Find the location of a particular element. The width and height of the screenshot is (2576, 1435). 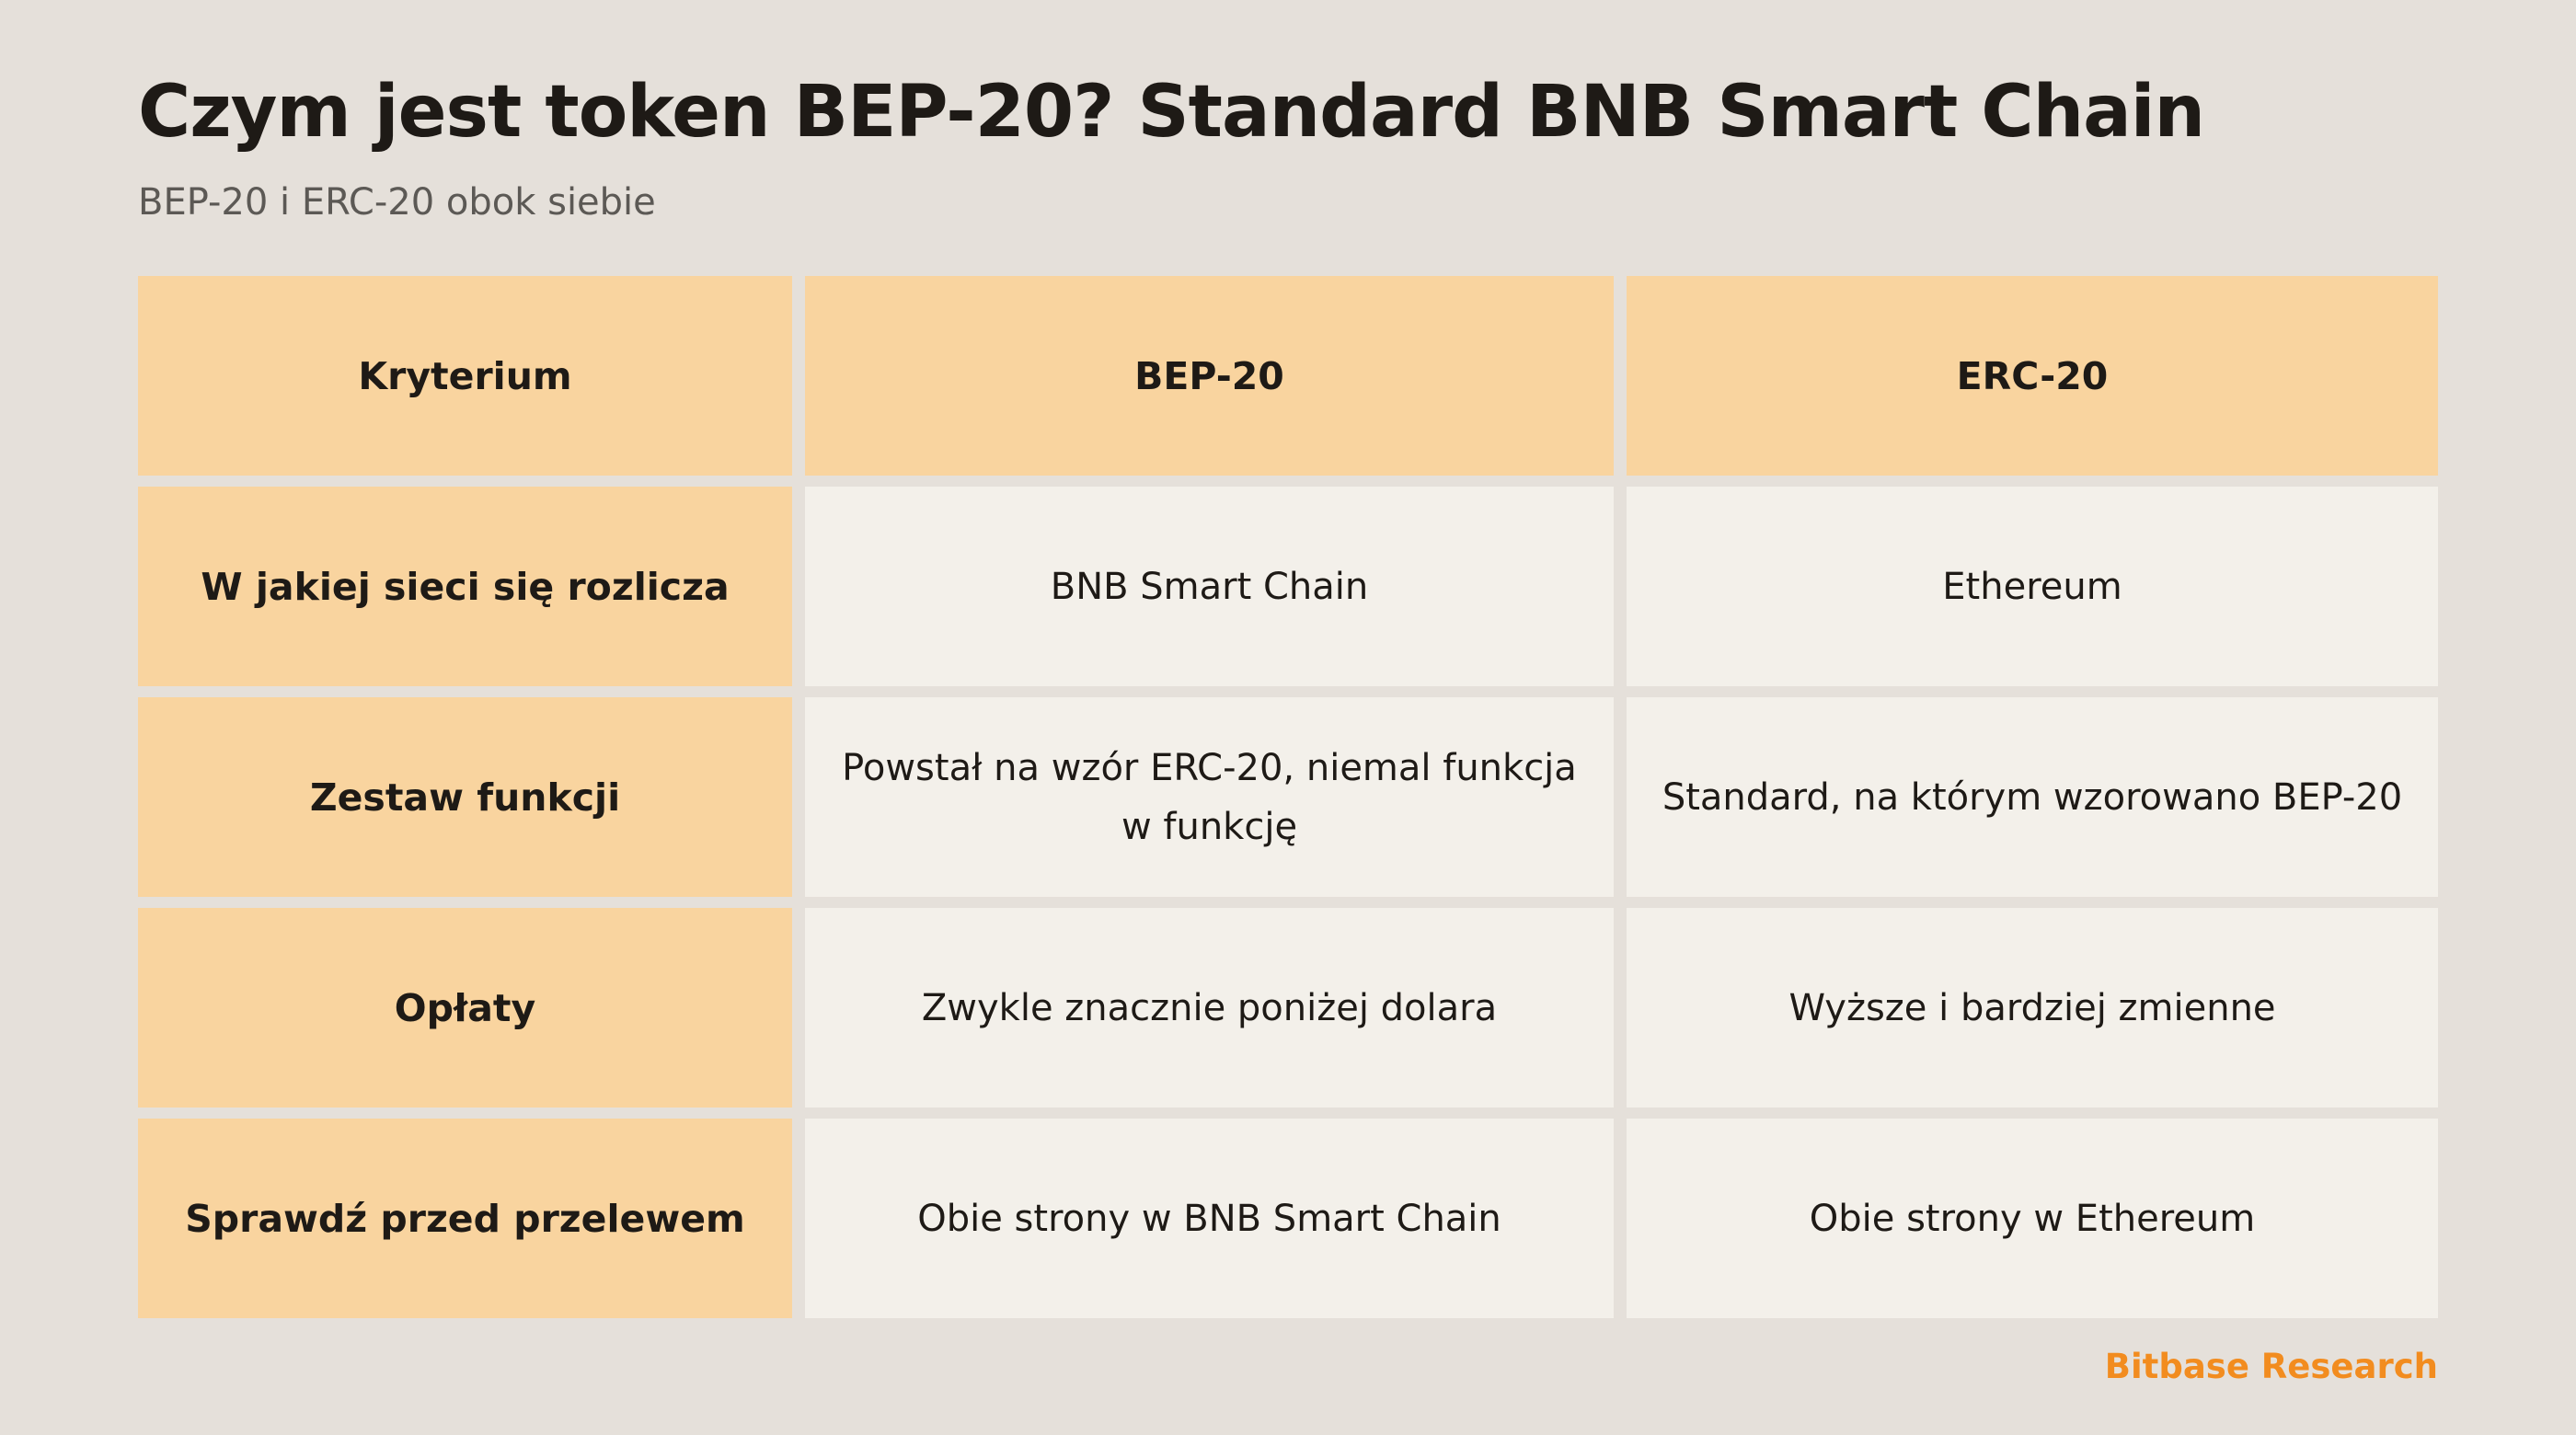

table-cell-erc20-network: Ethereum is located at coordinates (2032, 586).